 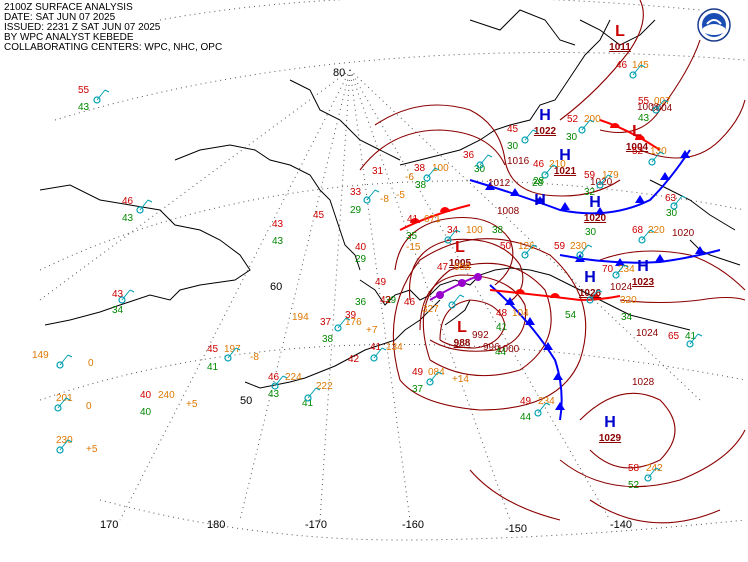 I want to click on station-value: 126, so click(x=526, y=246).